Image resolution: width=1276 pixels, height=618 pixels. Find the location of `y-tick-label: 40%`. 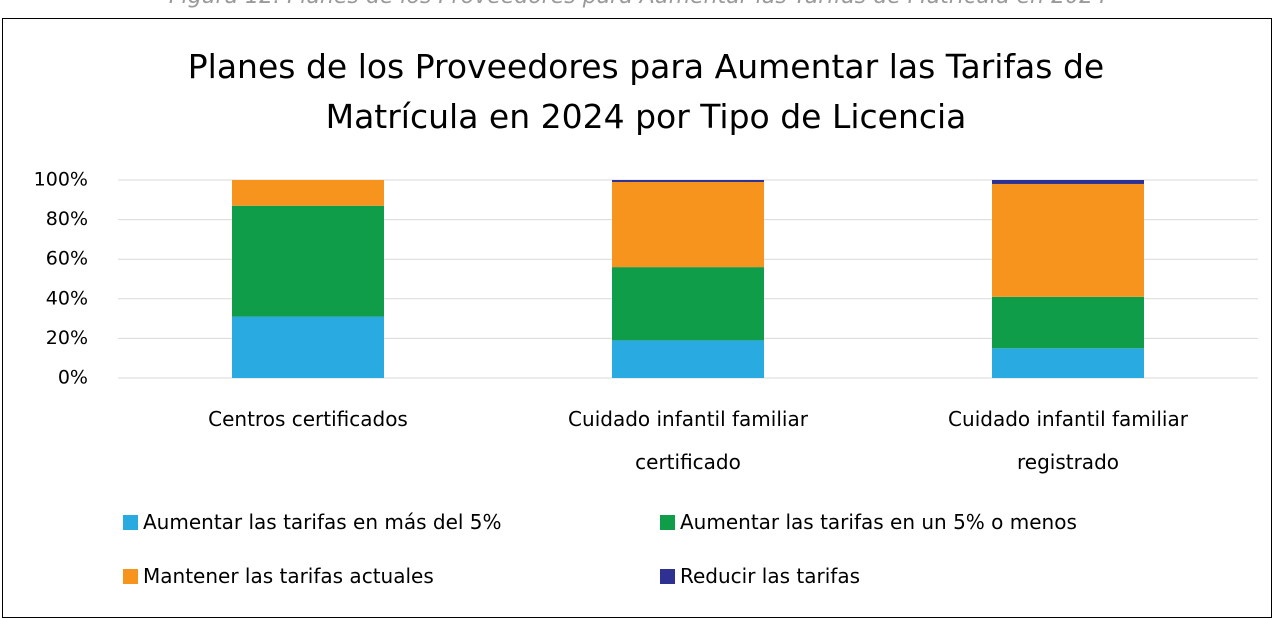

y-tick-label: 40% is located at coordinates (67, 298).